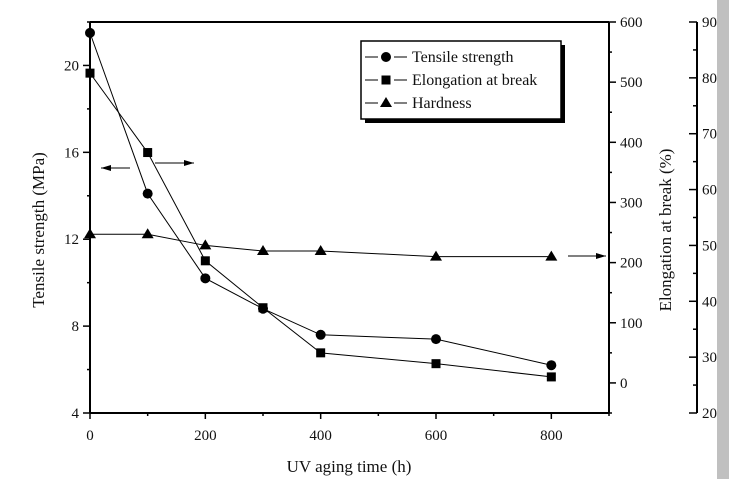  What do you see at coordinates (174, 163) in the screenshot?
I see `arrow-right-axis` at bounding box center [174, 163].